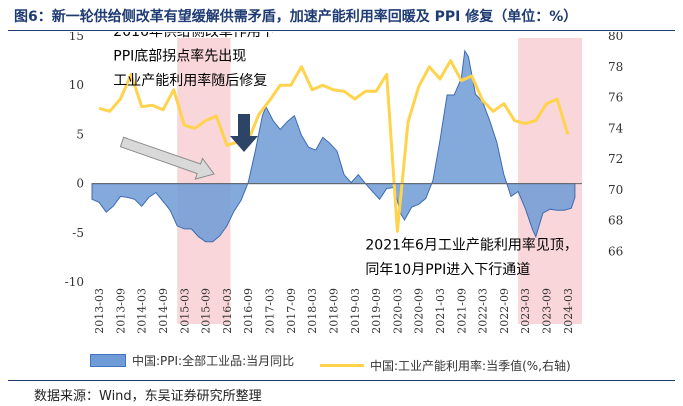 This screenshot has width=683, height=406. Describe the element at coordinates (615, 37) in the screenshot. I see `right-tick-label: 80` at that location.